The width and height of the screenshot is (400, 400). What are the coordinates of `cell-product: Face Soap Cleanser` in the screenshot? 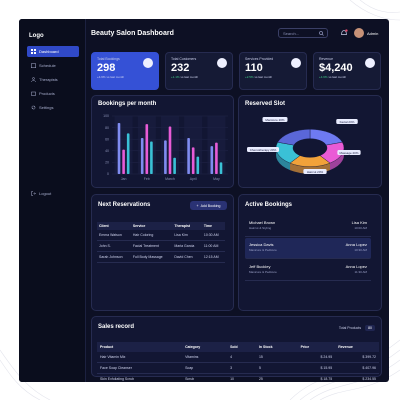 It's located at (140, 368).